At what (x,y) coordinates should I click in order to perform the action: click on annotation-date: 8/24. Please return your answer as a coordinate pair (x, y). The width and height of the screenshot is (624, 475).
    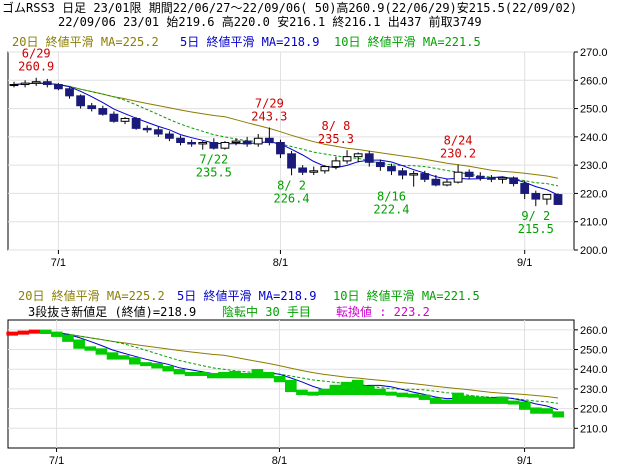
    Looking at the image, I should click on (458, 141).